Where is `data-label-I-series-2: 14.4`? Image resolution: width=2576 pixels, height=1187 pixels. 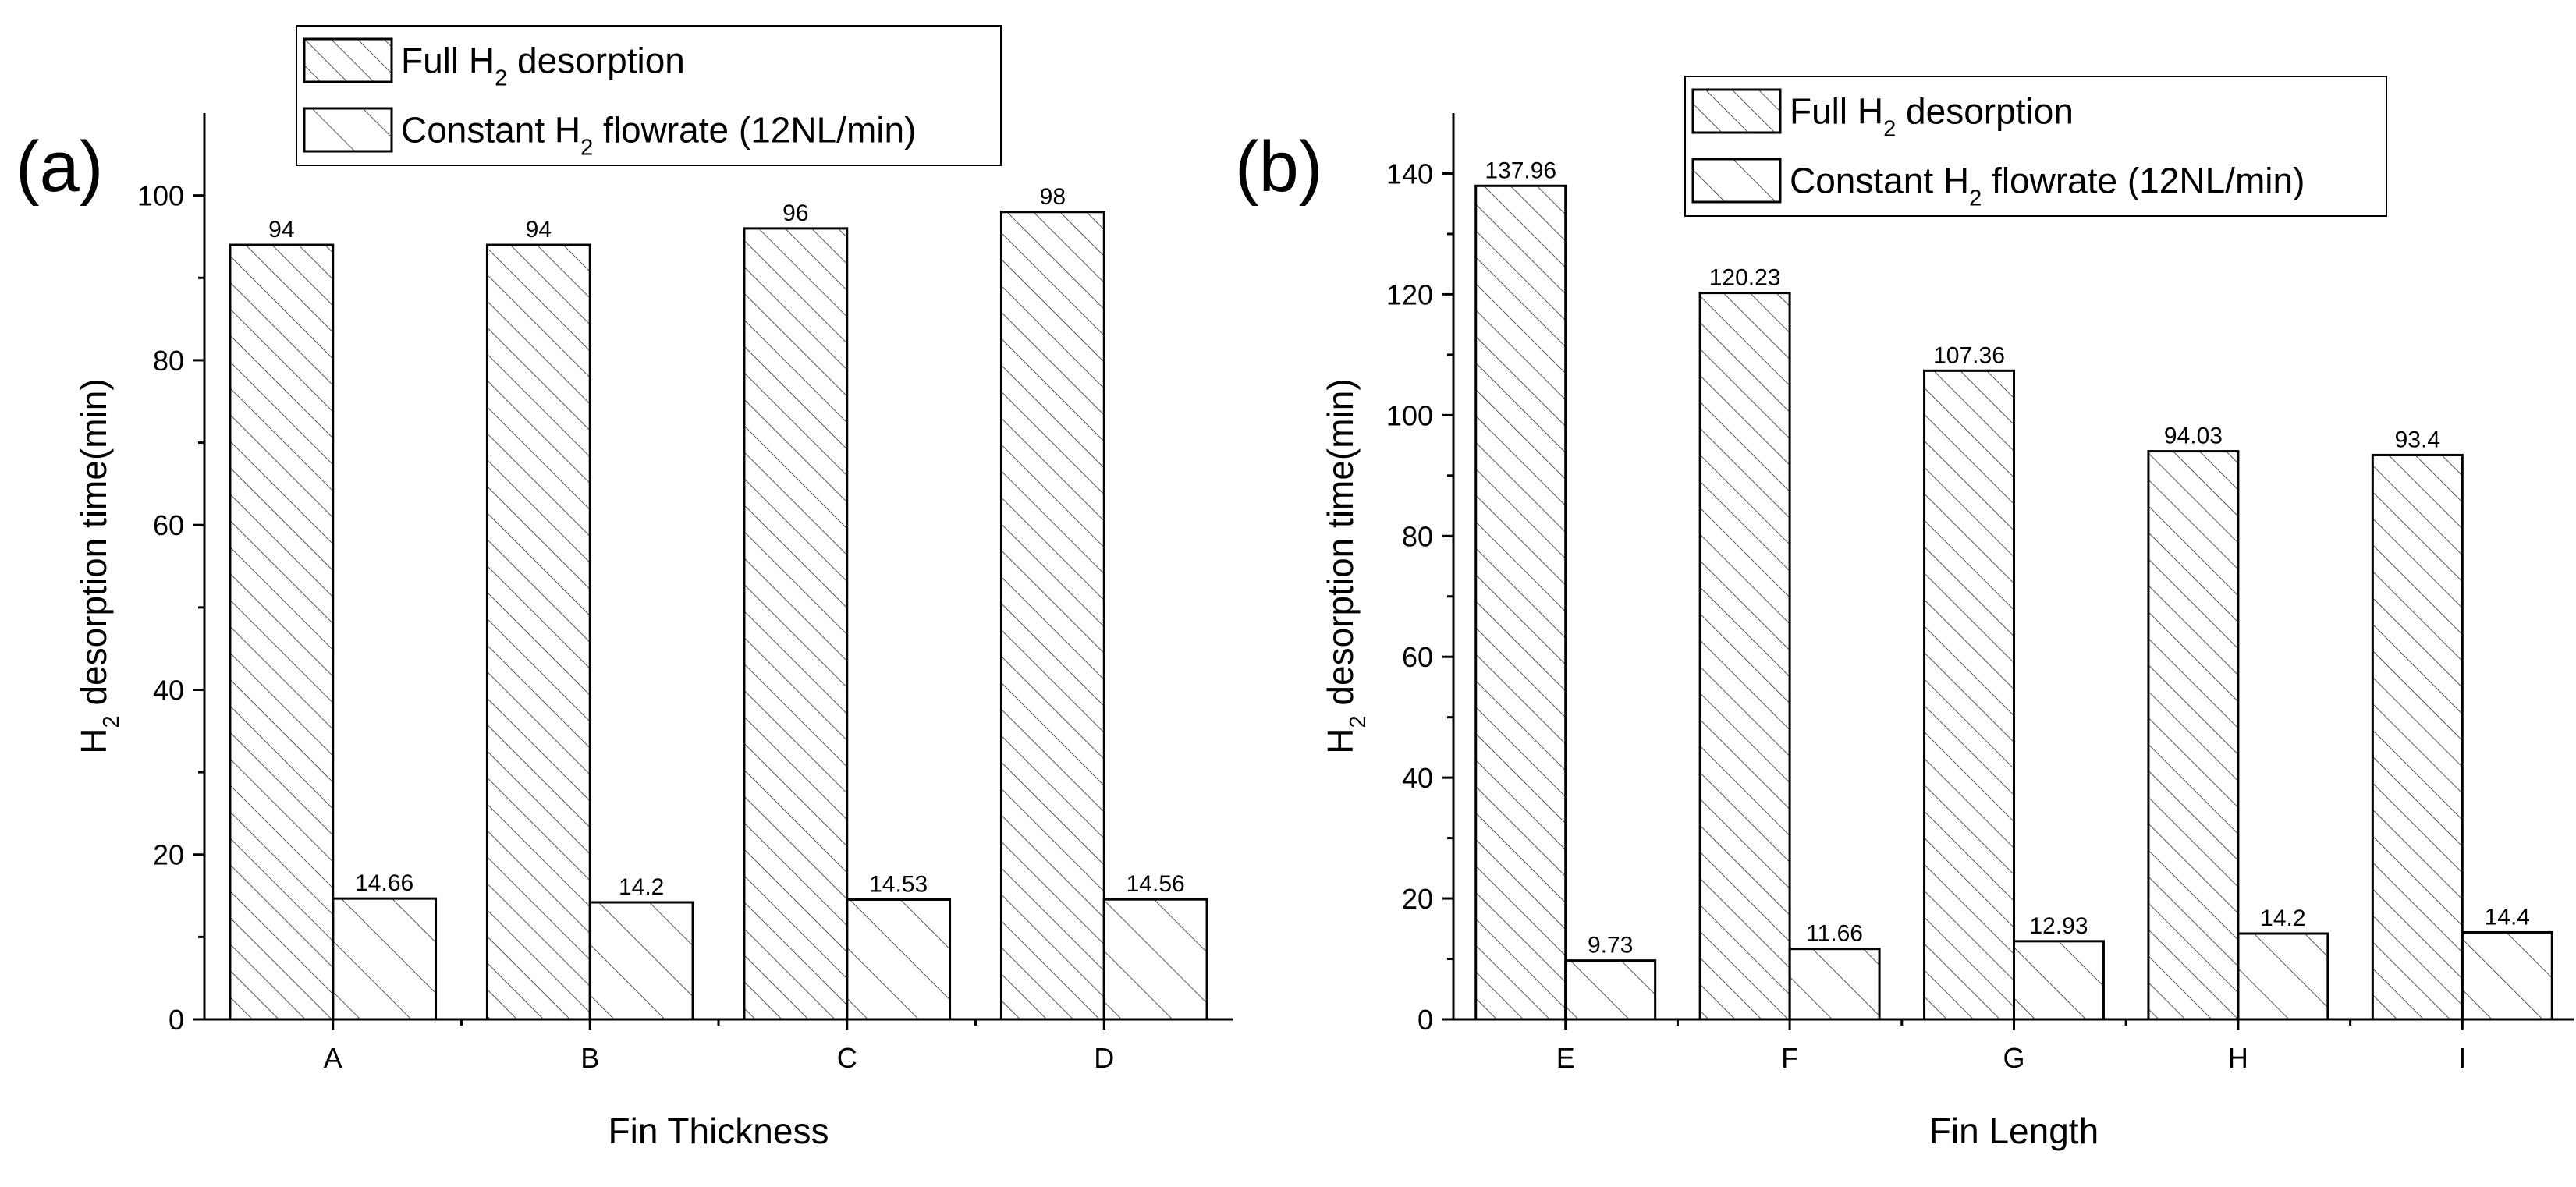 data-label-I-series-2: 14.4 is located at coordinates (2507, 917).